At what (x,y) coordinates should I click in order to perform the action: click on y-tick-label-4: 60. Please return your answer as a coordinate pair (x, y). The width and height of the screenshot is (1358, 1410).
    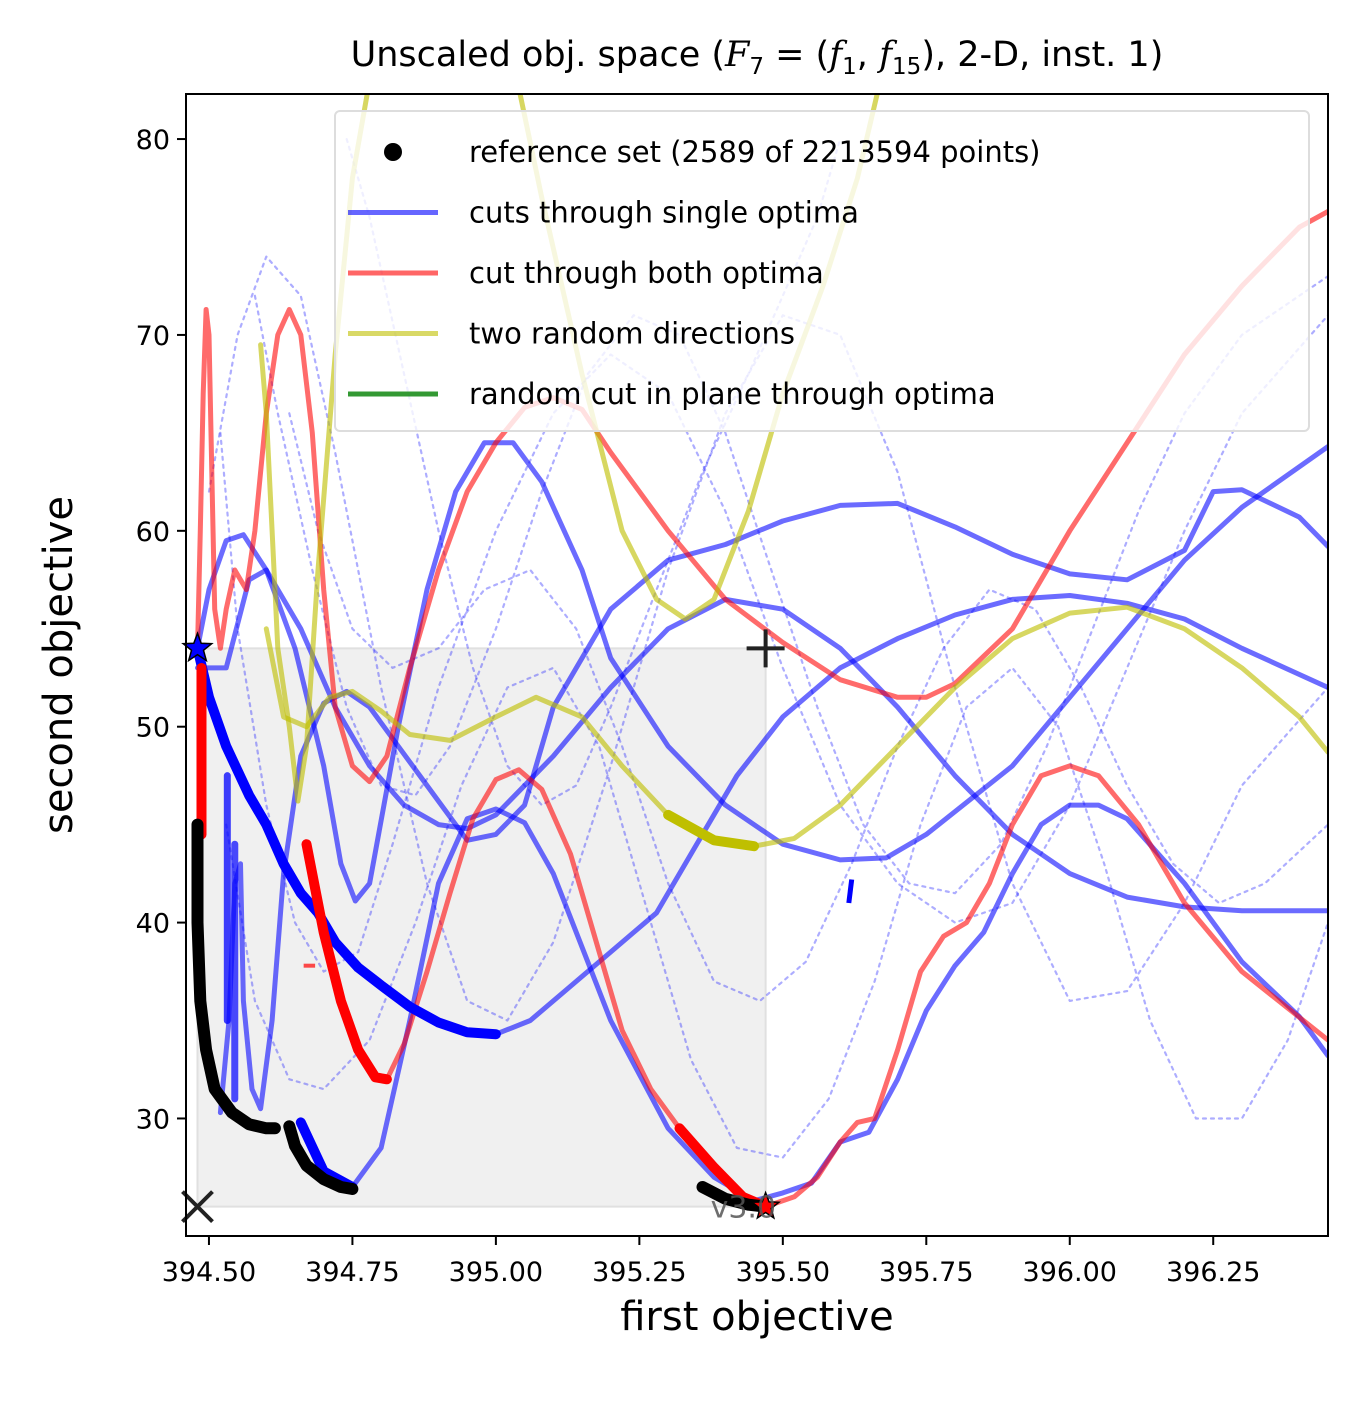
    Looking at the image, I should click on (153, 532).